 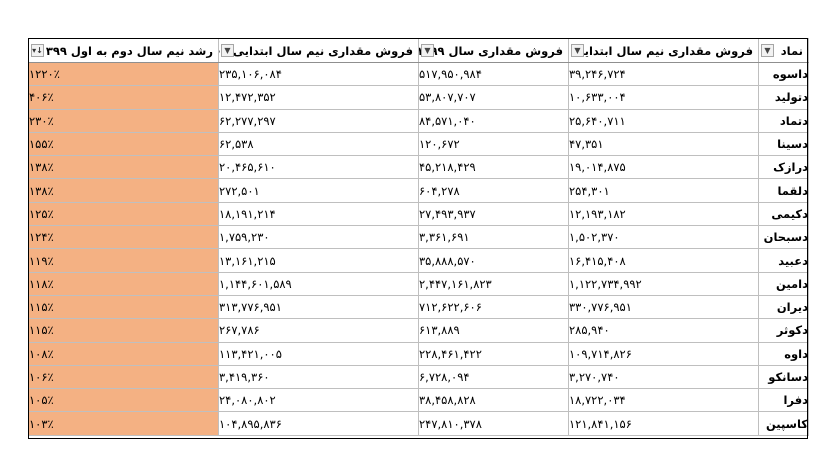 What do you see at coordinates (663, 377) in the screenshot?
I see `h1-1399-cell: ۳,۲۷۰,۷۴۰` at bounding box center [663, 377].